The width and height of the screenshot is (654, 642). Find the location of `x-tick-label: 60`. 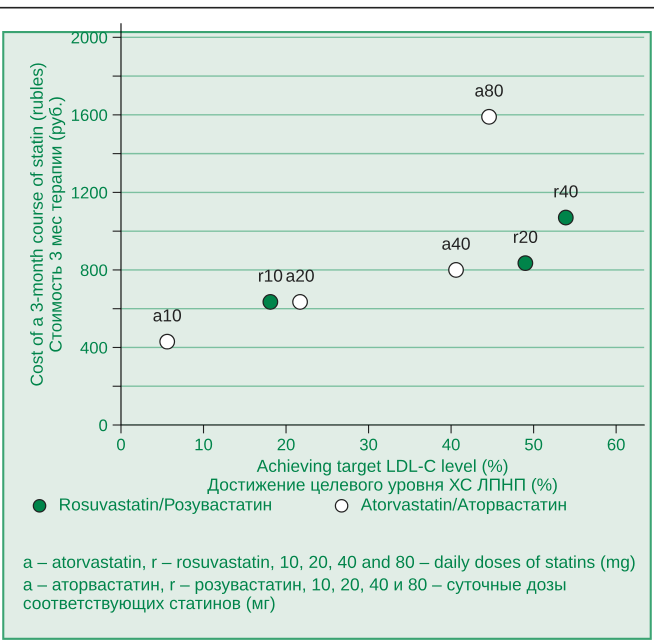

x-tick-label: 60 is located at coordinates (616, 444).